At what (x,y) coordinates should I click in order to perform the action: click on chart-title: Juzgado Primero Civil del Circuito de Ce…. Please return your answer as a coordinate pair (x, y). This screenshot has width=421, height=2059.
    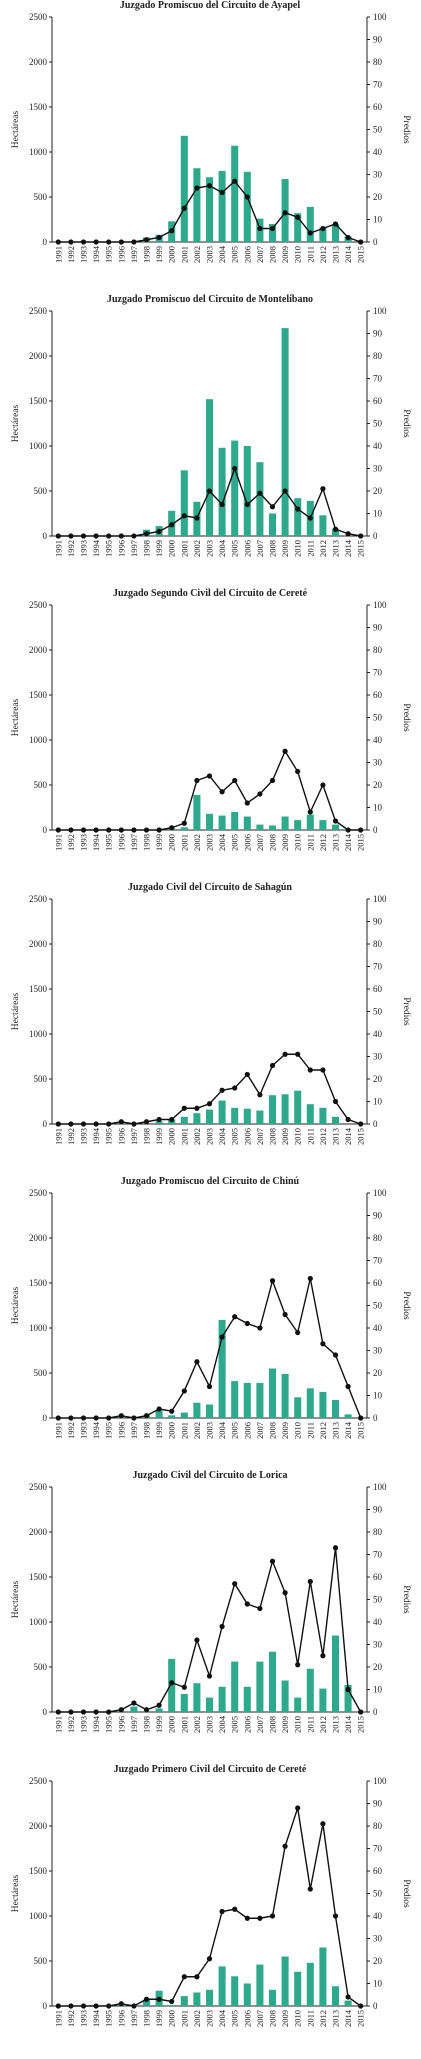
    Looking at the image, I should click on (210, 1769).